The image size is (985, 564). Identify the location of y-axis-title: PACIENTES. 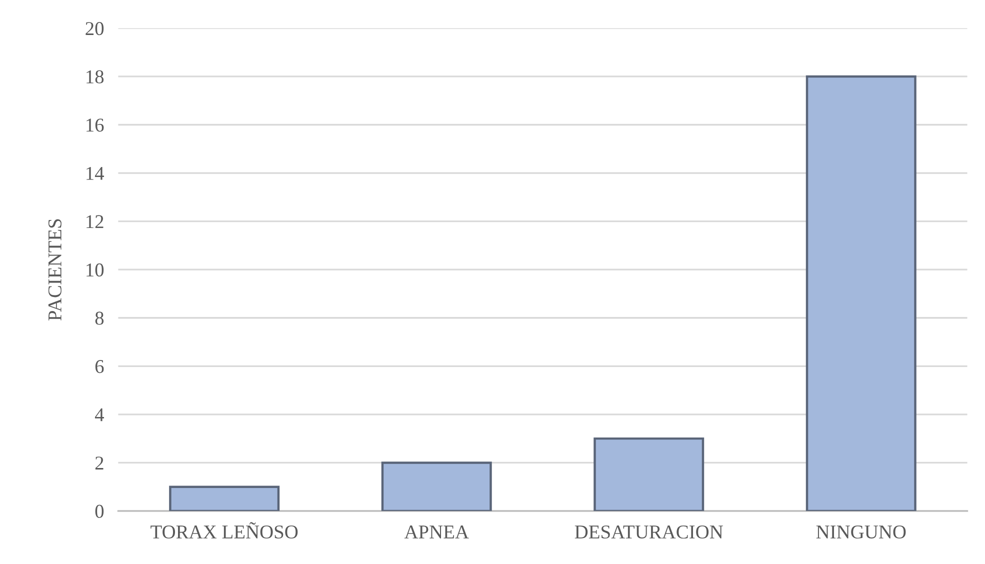
(55, 270).